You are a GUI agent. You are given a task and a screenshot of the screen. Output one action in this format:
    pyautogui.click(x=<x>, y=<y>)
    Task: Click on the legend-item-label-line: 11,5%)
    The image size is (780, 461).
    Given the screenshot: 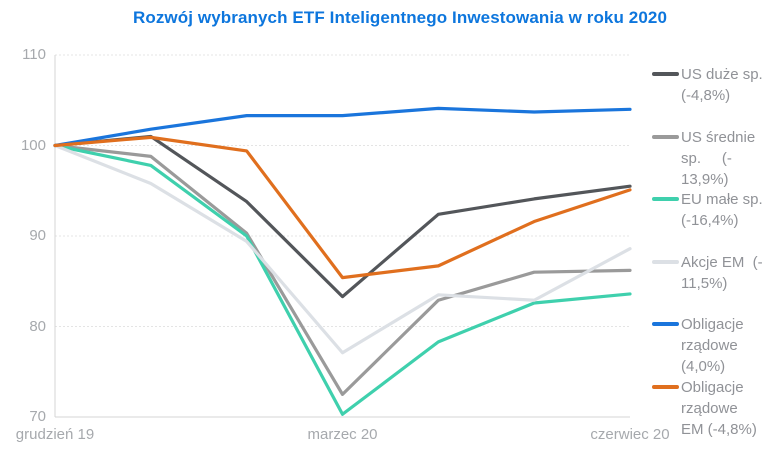 What is the action you would take?
    pyautogui.click(x=704, y=283)
    